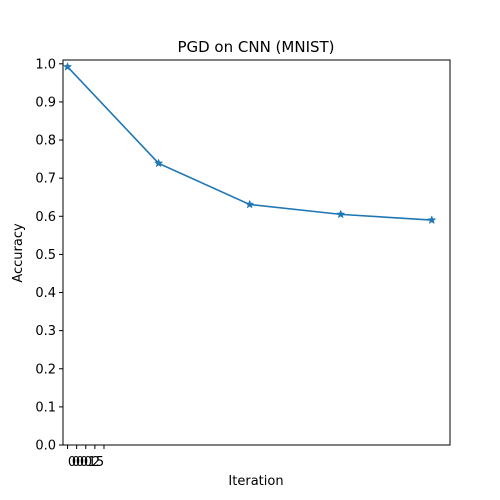 The image size is (500, 500). I want to click on y-tick-label: 0.1, so click(45, 407).